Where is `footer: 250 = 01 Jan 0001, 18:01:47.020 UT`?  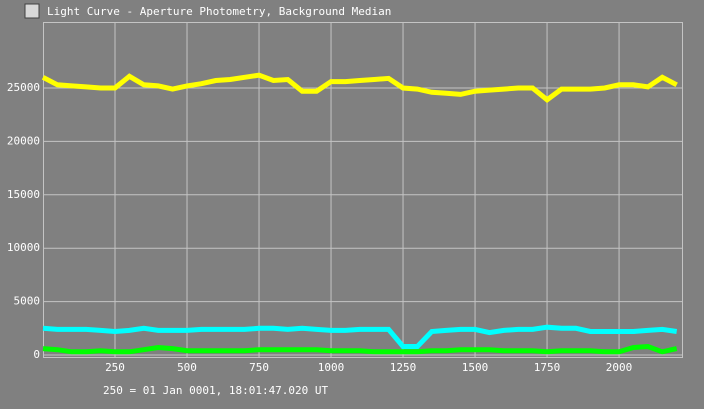
footer: 250 = 01 Jan 0001, 18:01:47.020 UT is located at coordinates (216, 390).